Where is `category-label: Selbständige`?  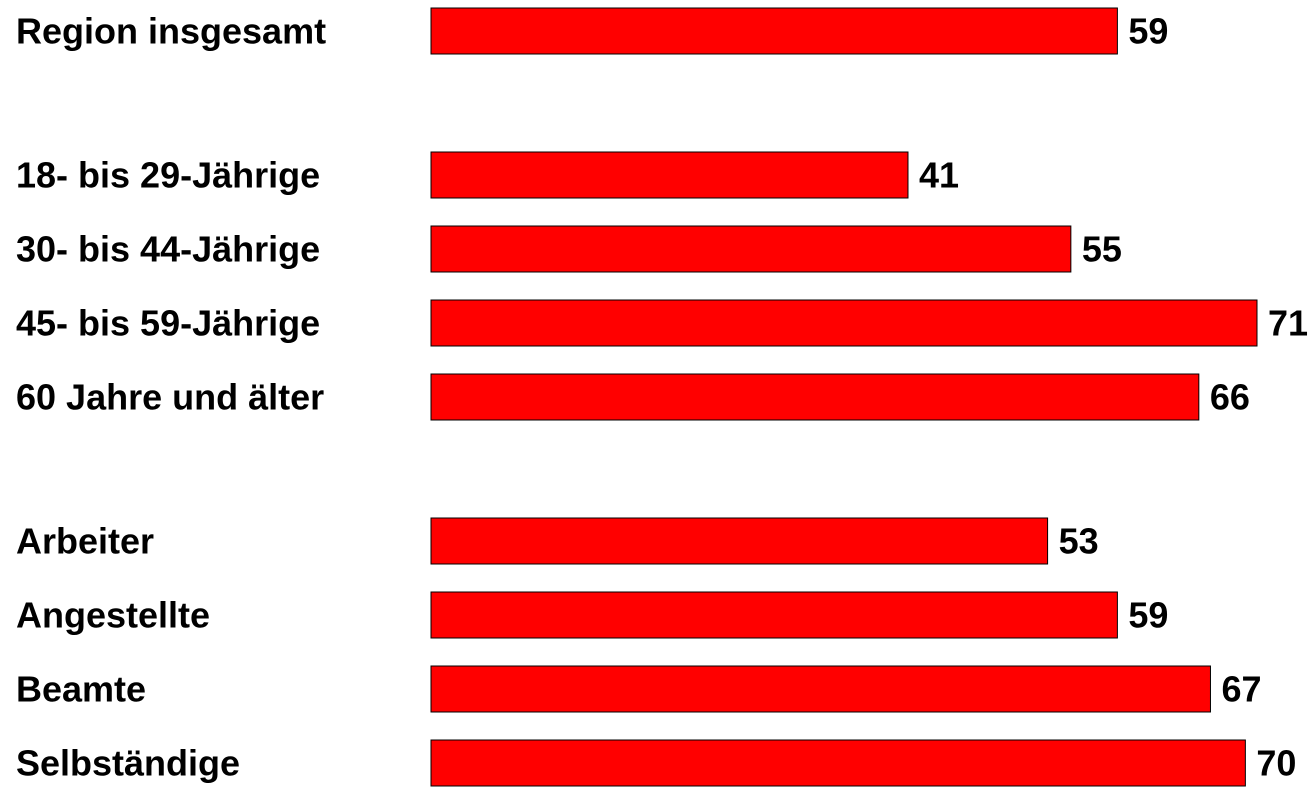 category-label: Selbständige is located at coordinates (128, 763).